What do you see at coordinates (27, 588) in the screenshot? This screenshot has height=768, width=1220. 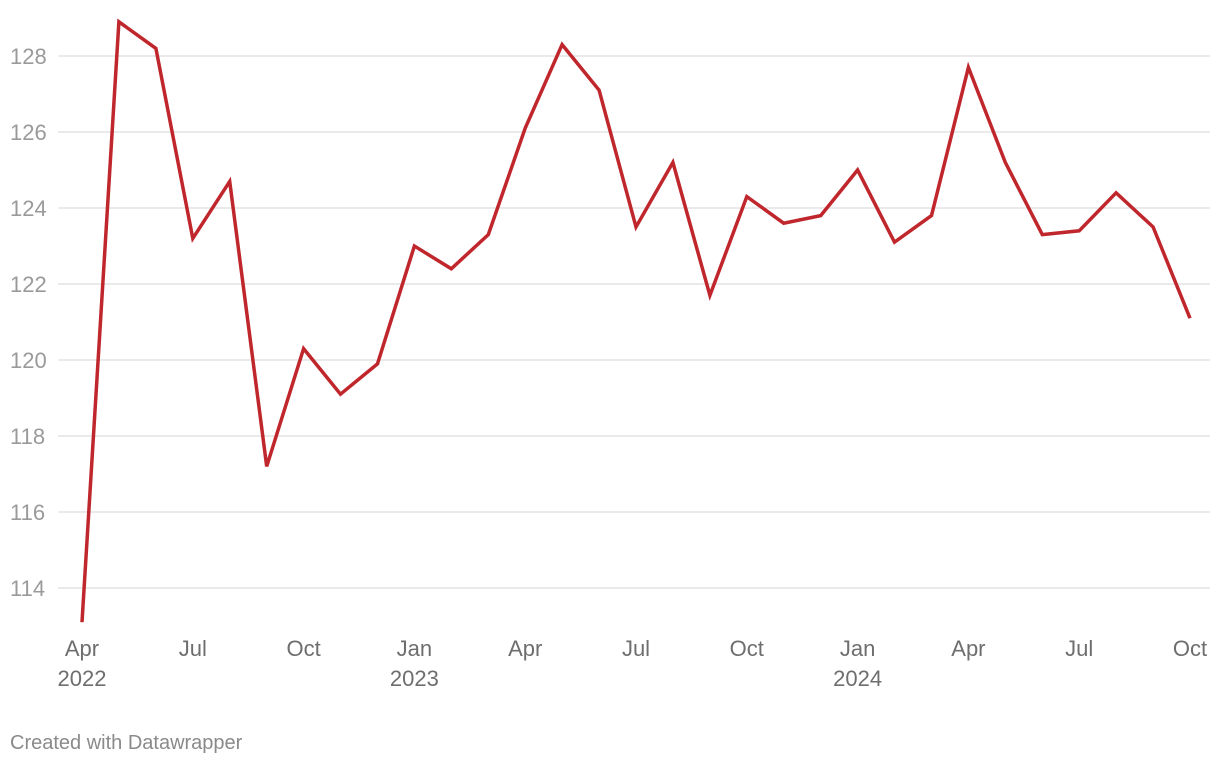 I see `y-tick-label: 114` at bounding box center [27, 588].